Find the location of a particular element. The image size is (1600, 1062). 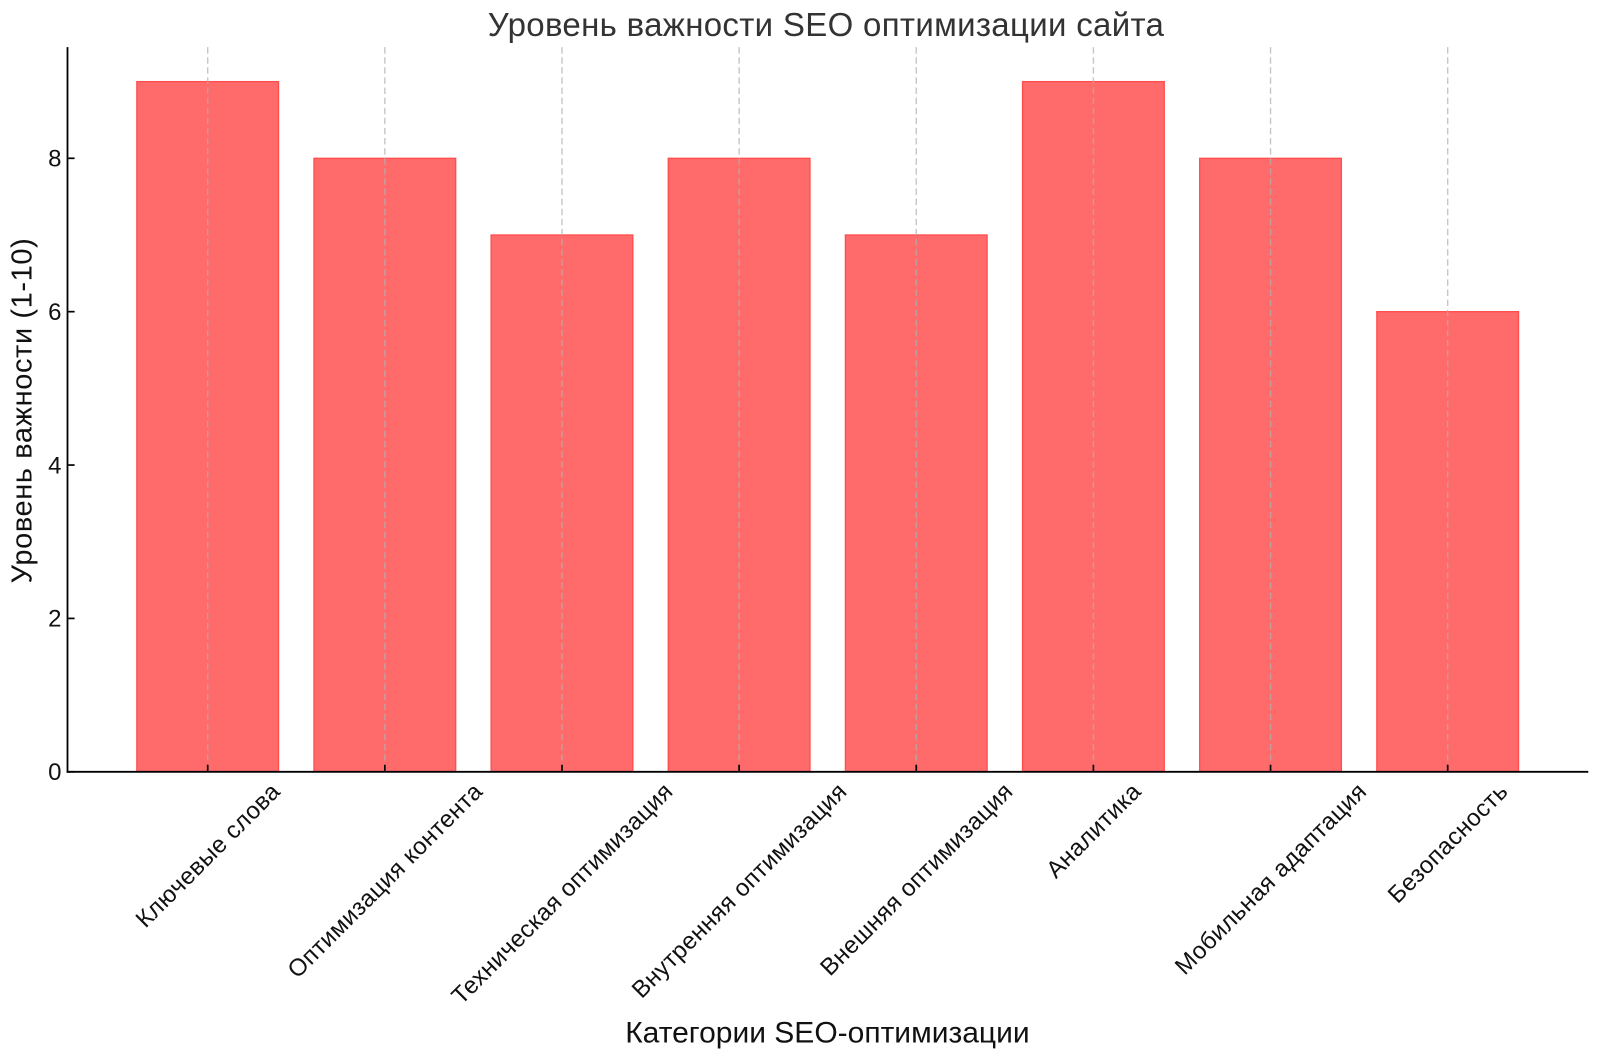

svg-text: Категории SEO-оптимизации is located at coordinates (827, 1033).